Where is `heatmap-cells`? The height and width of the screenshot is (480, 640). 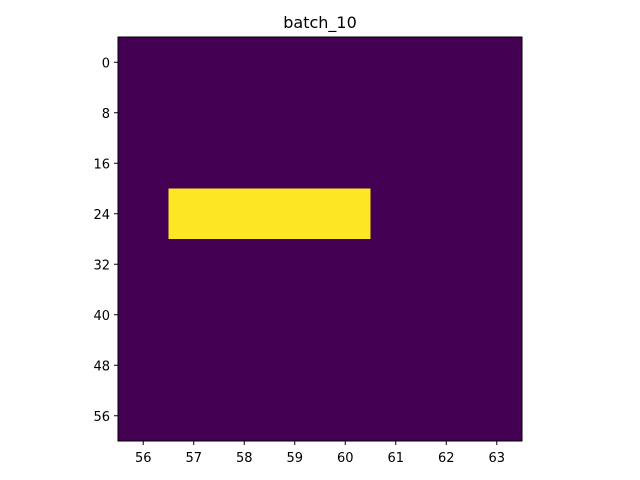 heatmap-cells is located at coordinates (269, 213).